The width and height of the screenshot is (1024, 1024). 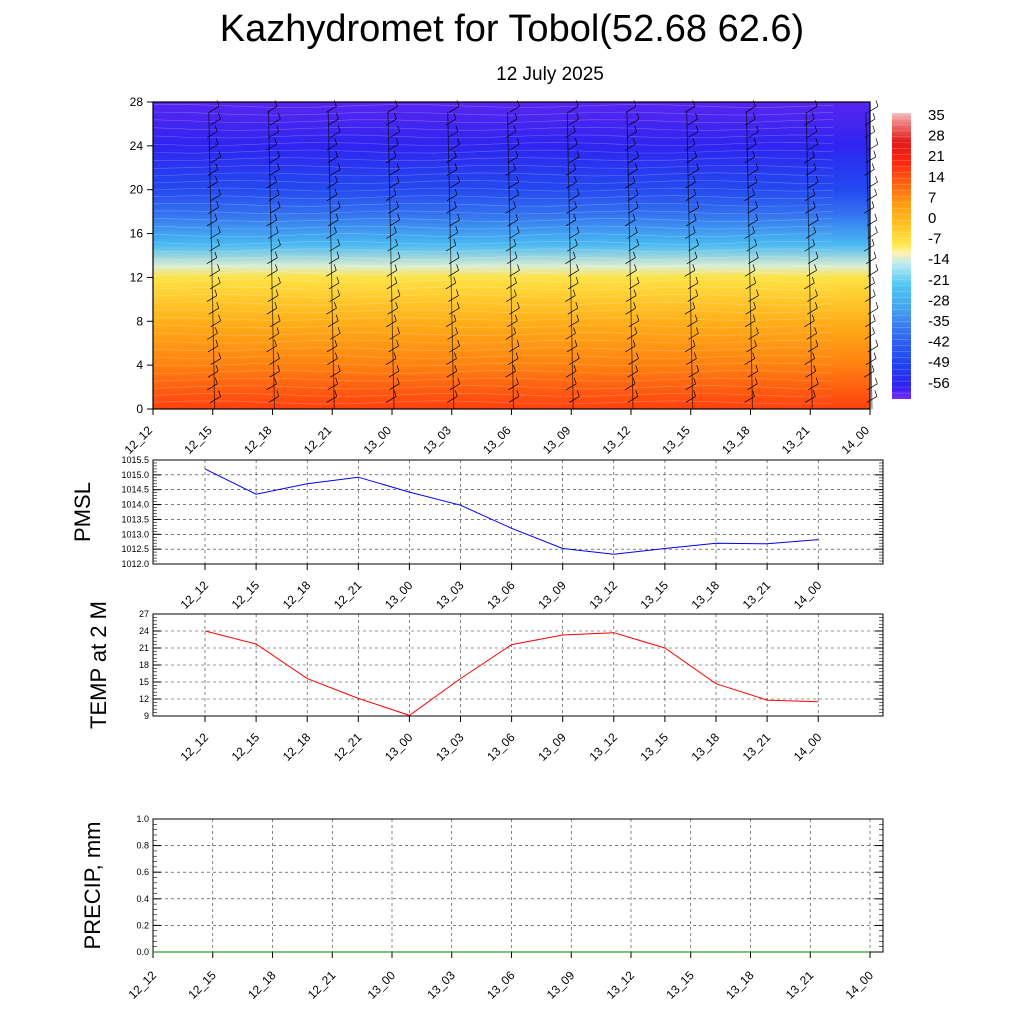 I want to click on y-axis-label: PRECIP, mm, so click(x=92, y=886).